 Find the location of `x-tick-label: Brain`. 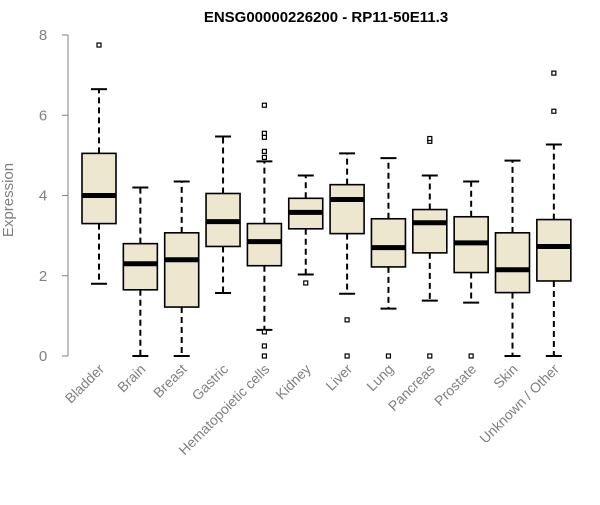

x-tick-label: Brain is located at coordinates (131, 378).